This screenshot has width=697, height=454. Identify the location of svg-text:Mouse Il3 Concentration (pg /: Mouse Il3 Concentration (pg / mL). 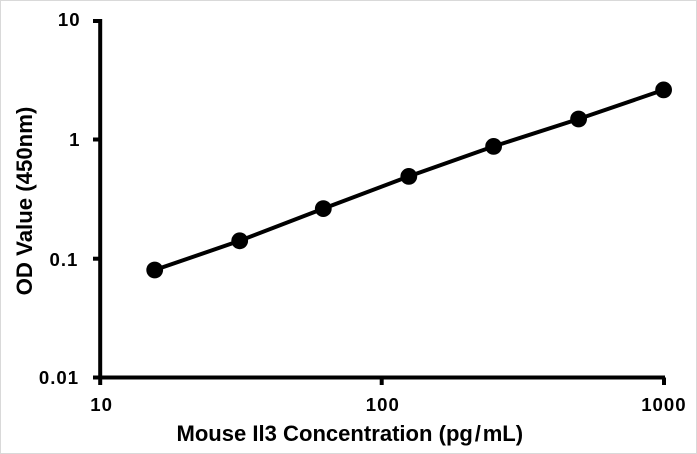
(349, 433).